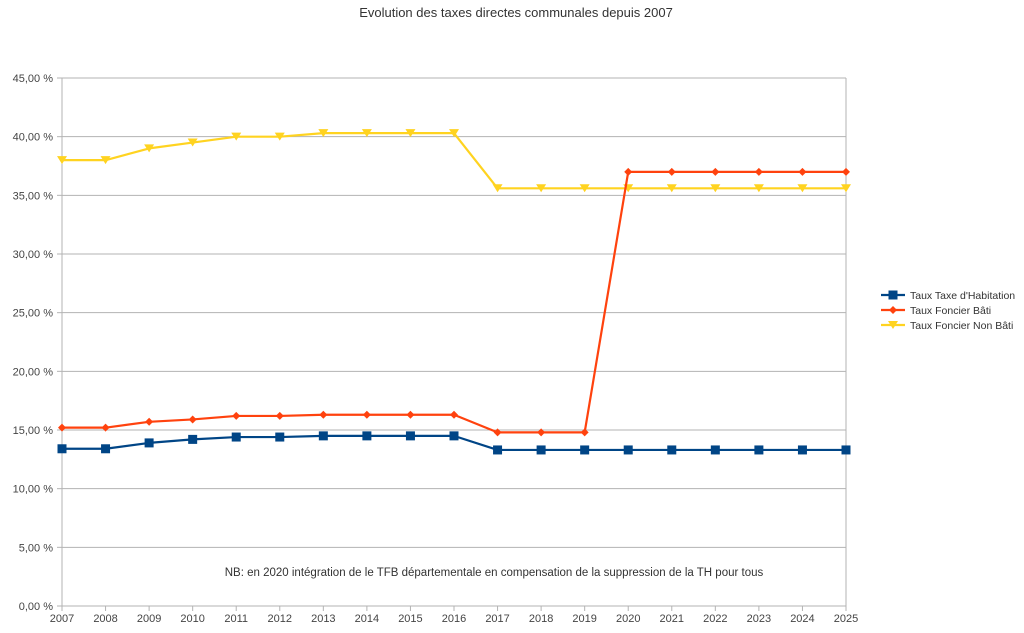 Image resolution: width=1024 pixels, height=633 pixels. What do you see at coordinates (672, 619) in the screenshot?
I see `x-tick-label: 2021` at bounding box center [672, 619].